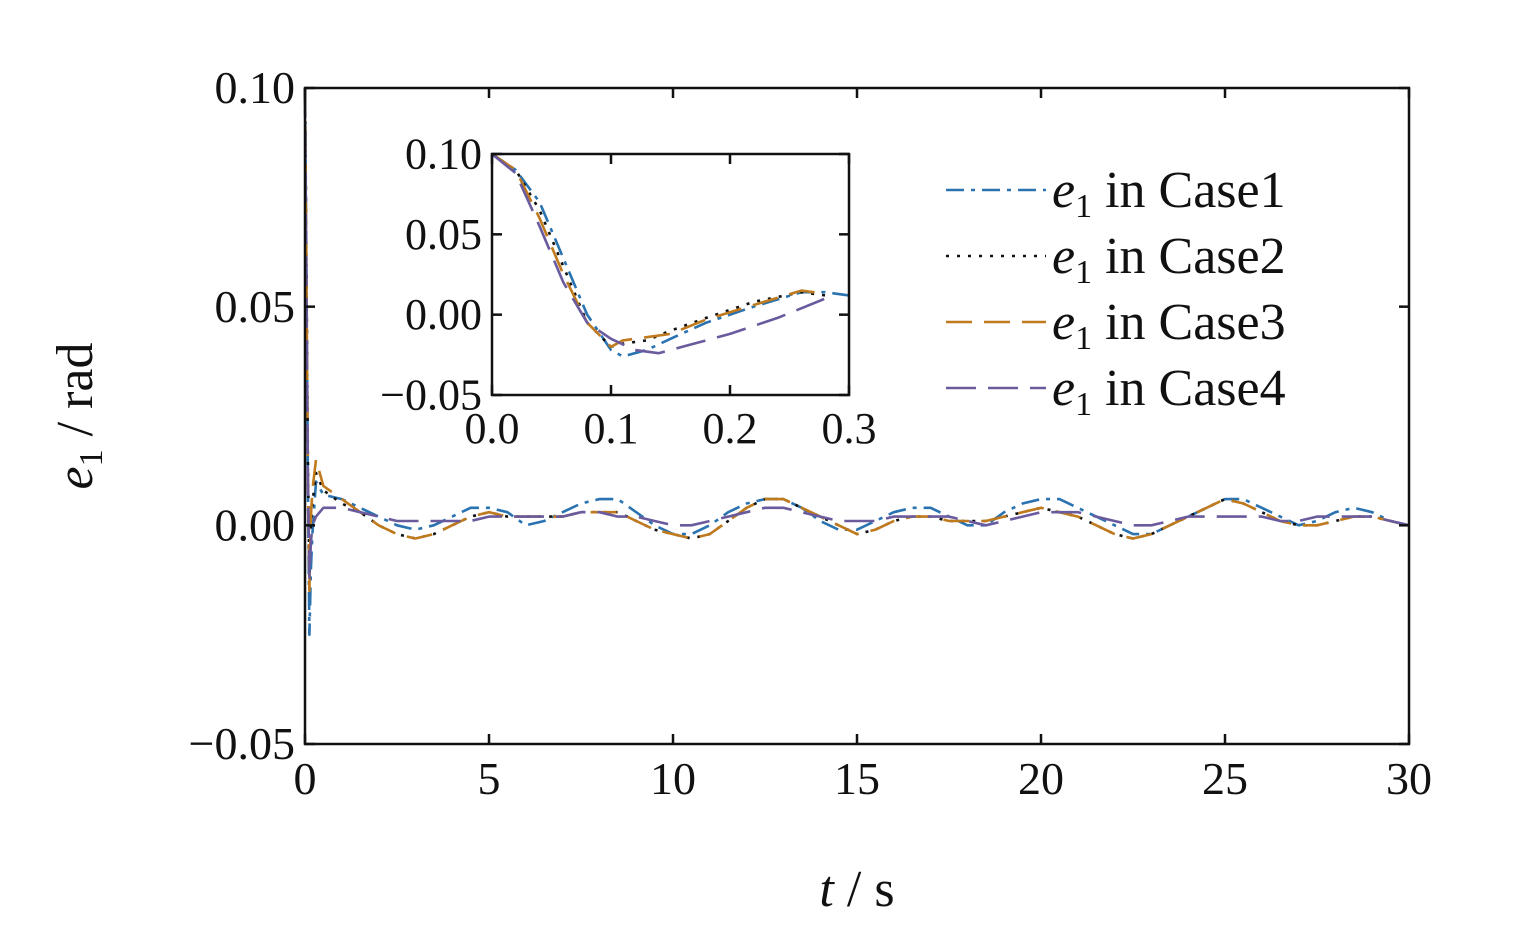 The image size is (1513, 942). What do you see at coordinates (255, 525) in the screenshot?
I see `main-y-tick-label: 0.00` at bounding box center [255, 525].